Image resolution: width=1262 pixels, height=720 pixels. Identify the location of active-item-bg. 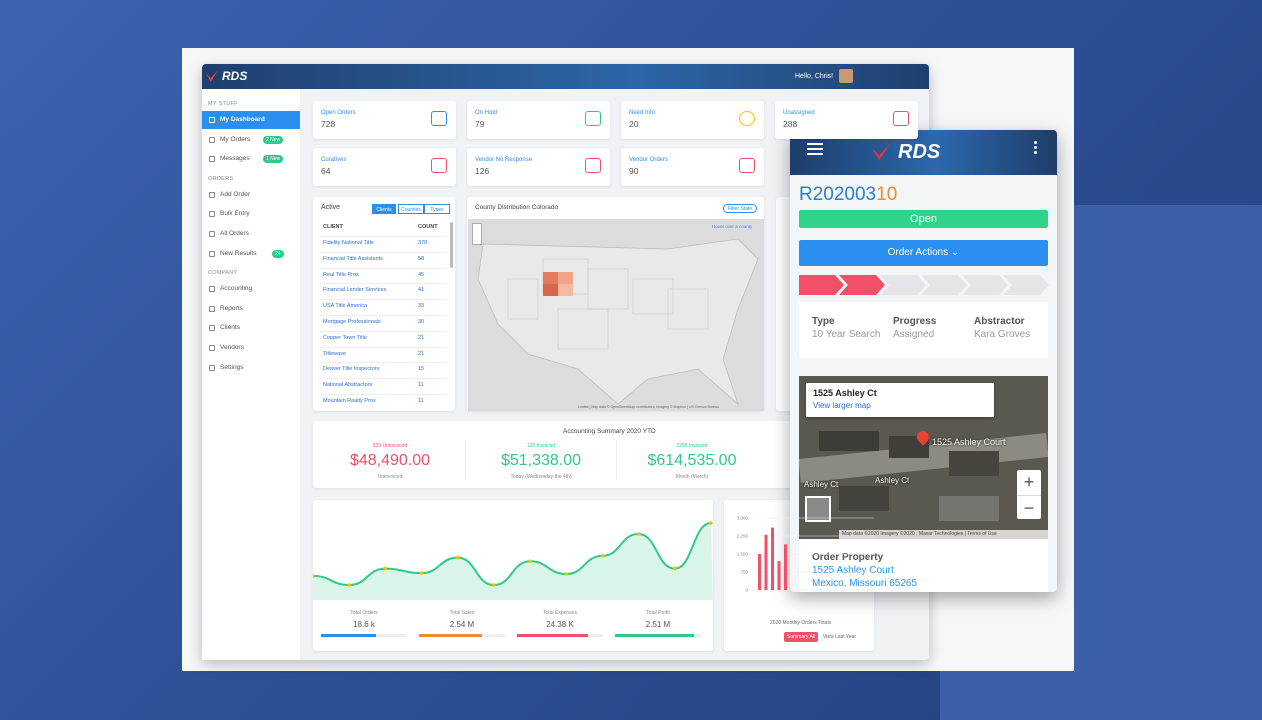
(251, 120).